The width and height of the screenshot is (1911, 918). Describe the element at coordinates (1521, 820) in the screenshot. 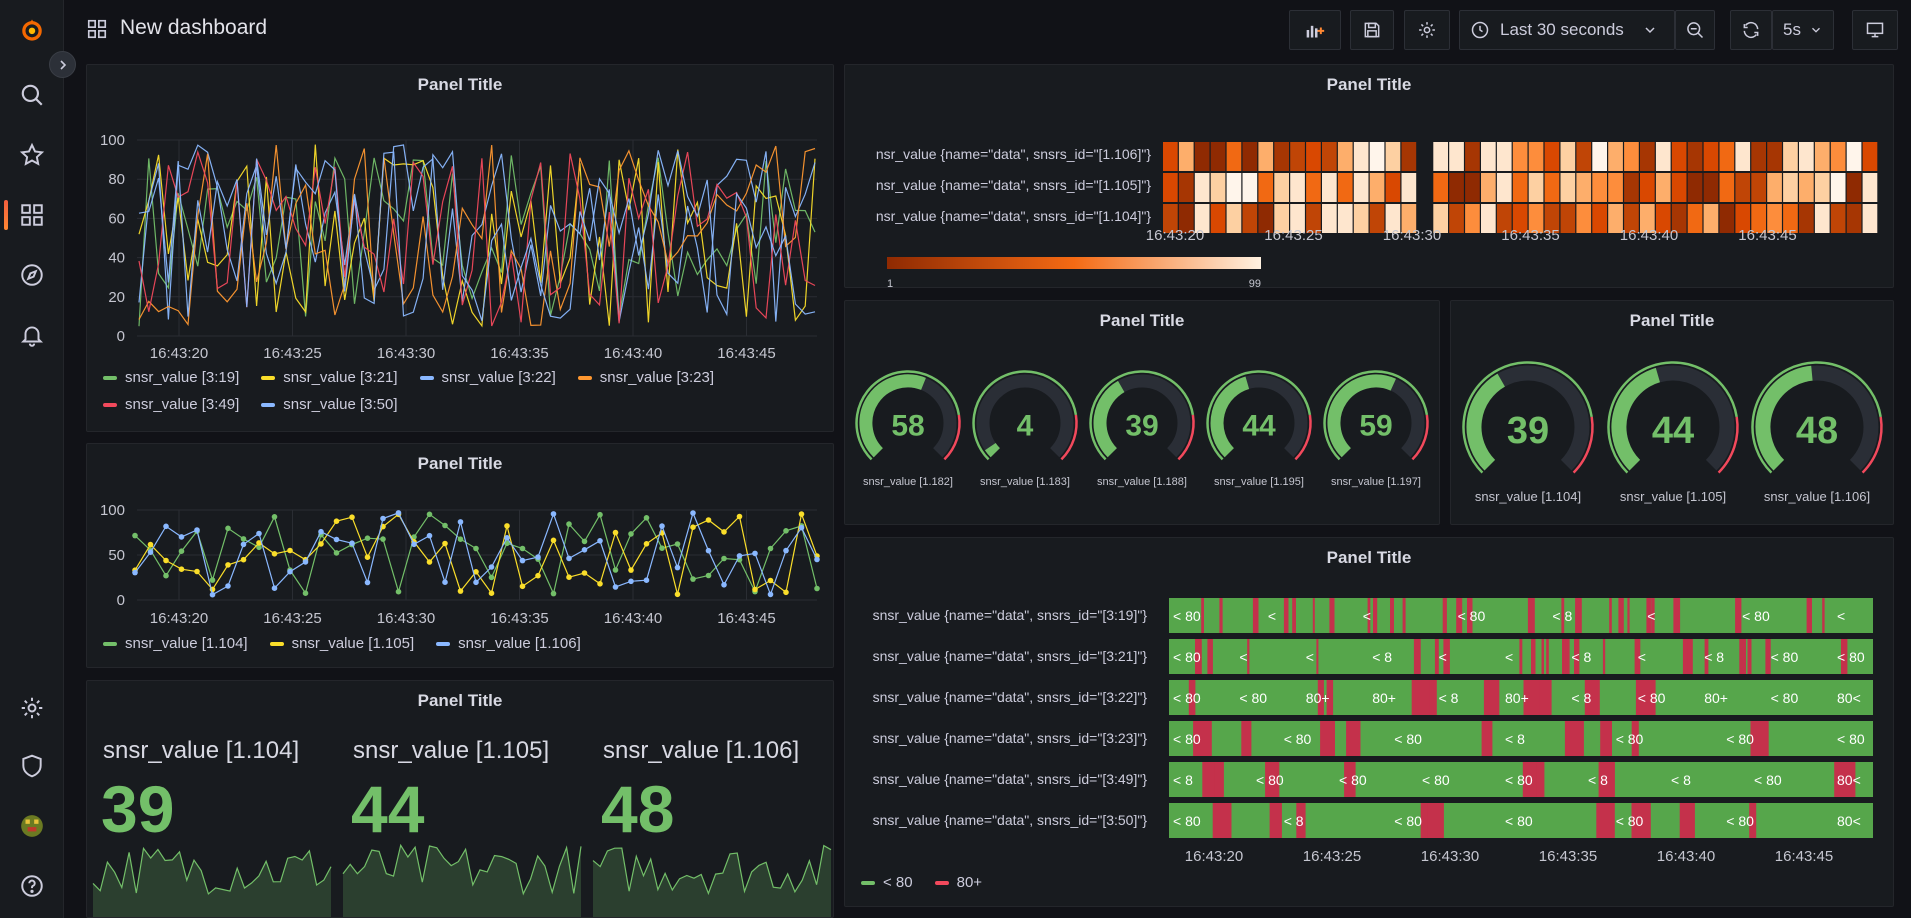

I see `state-row: < 80 < 8 < 80 < 80 < 80 < 80 80<` at that location.